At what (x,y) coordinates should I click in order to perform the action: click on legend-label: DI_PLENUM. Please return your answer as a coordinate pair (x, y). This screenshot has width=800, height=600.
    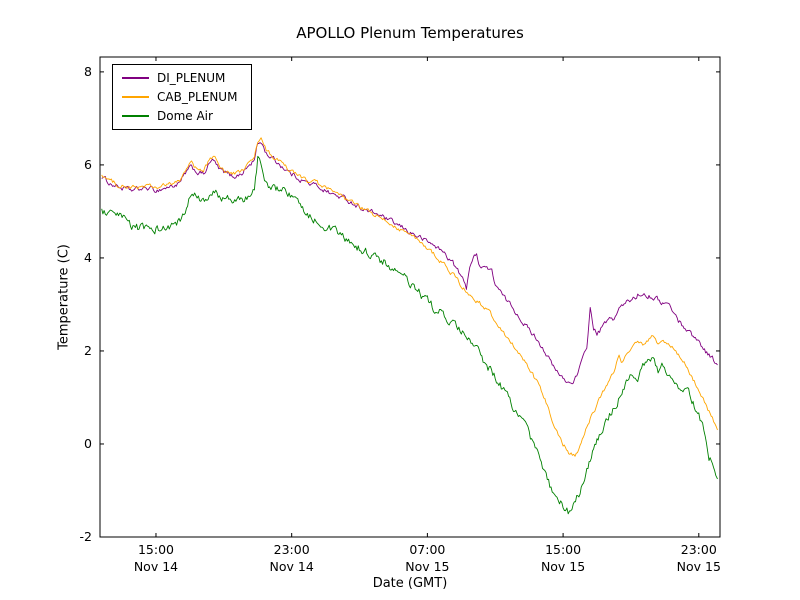
    Looking at the image, I should click on (191, 78).